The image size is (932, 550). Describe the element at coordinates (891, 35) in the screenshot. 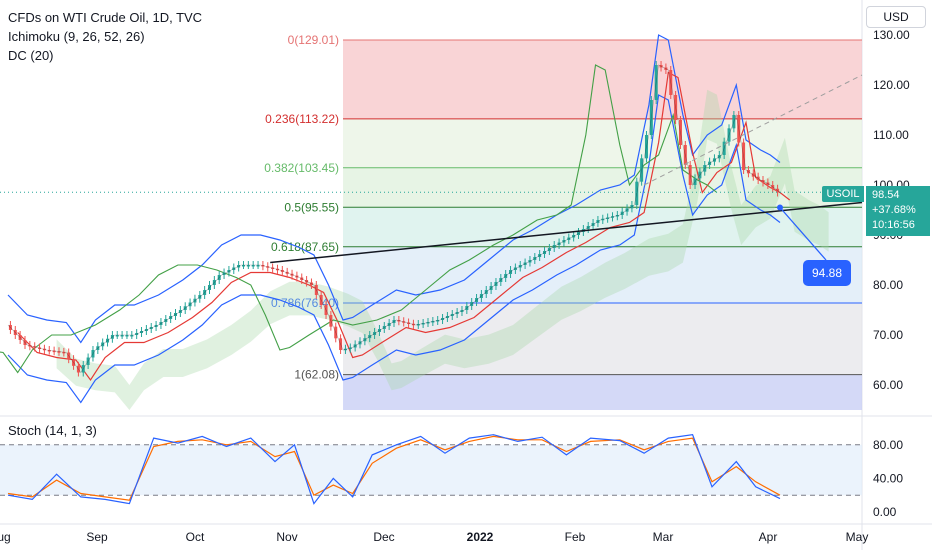

I see `price-tick-label: 130.00` at that location.